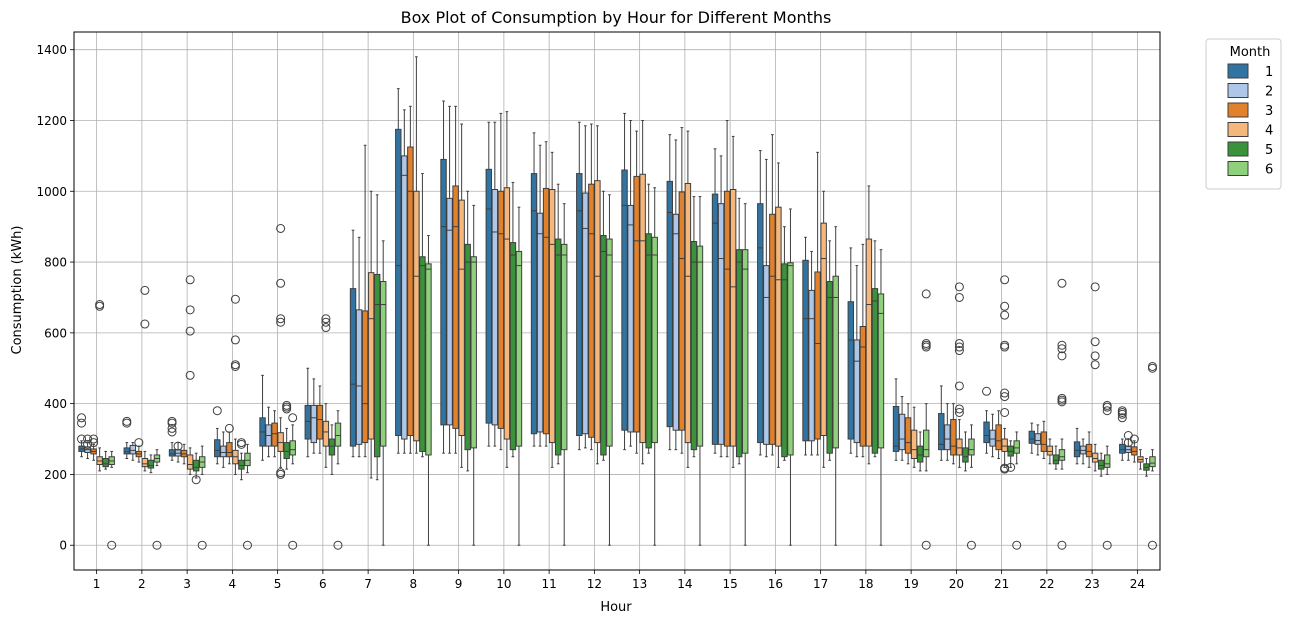 The height and width of the screenshot is (624, 1289). I want to click on x-tick-label: 11, so click(548, 584).